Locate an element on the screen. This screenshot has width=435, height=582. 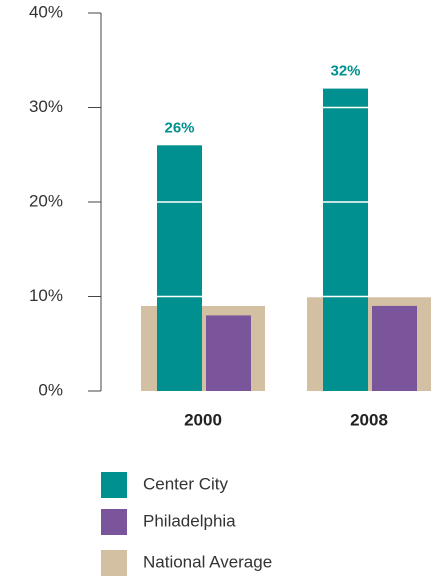
legend-label: Philadelphia is located at coordinates (189, 520).